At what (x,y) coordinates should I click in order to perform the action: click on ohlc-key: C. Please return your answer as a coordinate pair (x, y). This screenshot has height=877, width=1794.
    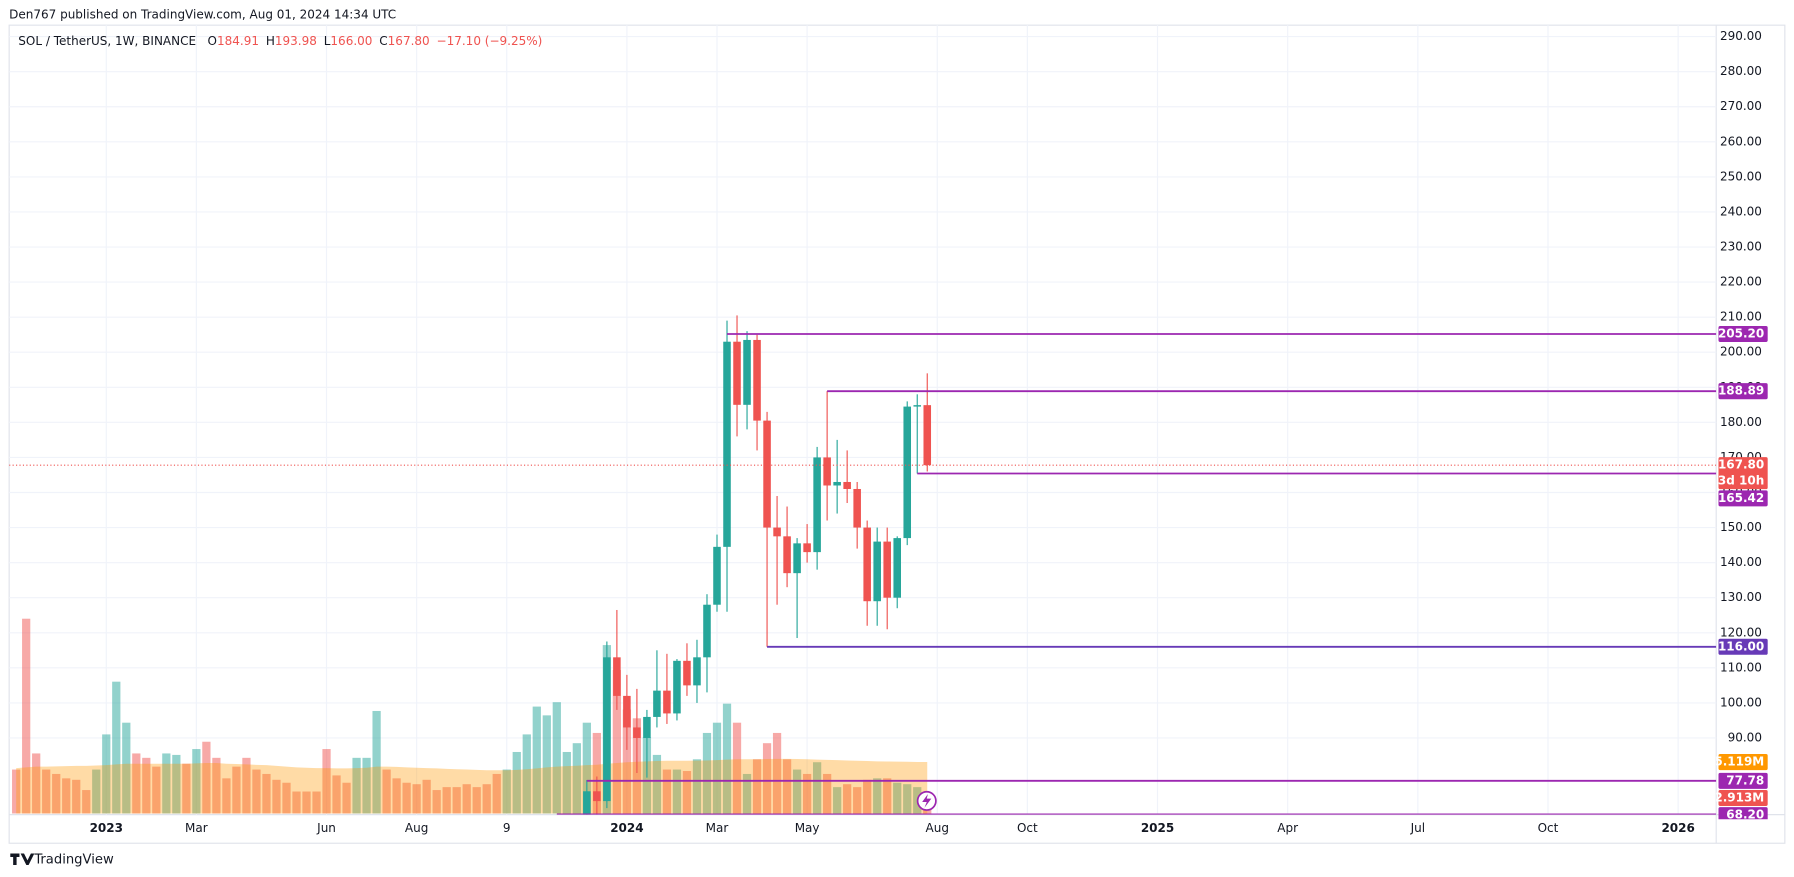
    Looking at the image, I should click on (383, 41).